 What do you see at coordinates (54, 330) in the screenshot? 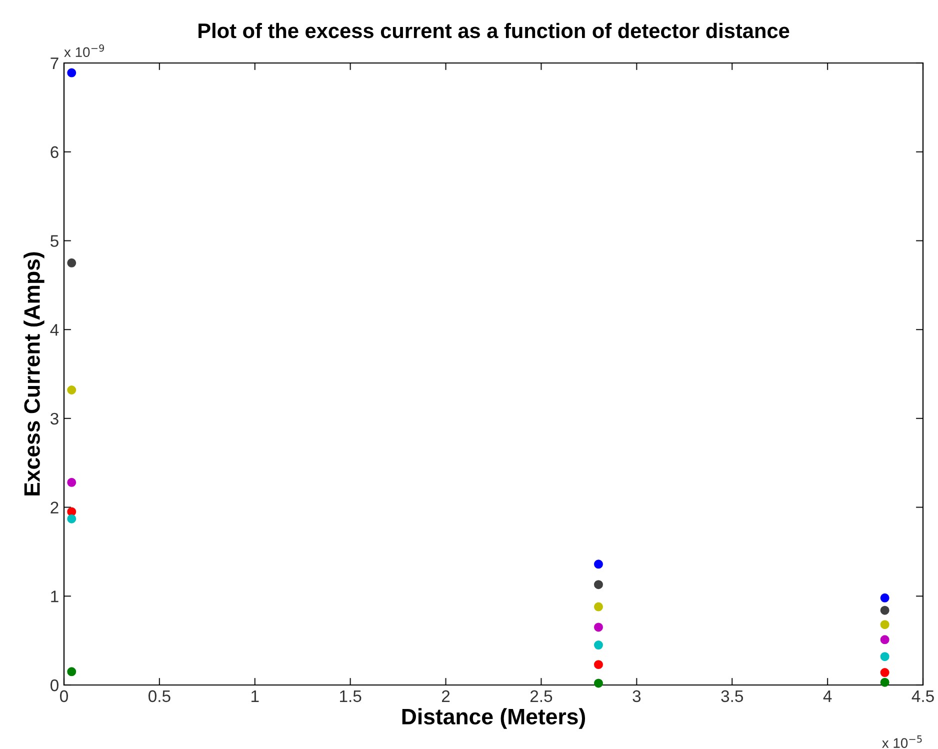
I see `y-tick-label: 4` at bounding box center [54, 330].